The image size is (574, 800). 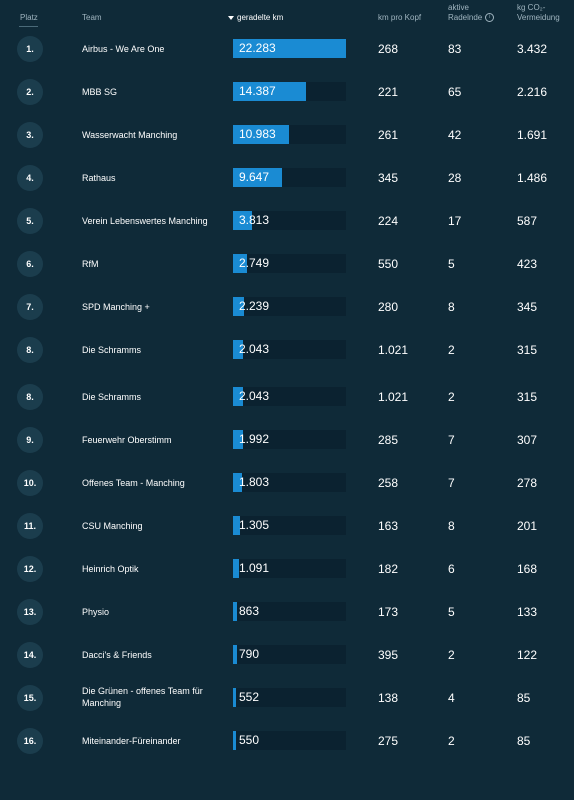 What do you see at coordinates (532, 178) in the screenshot?
I see `co2-value: 1.486` at bounding box center [532, 178].